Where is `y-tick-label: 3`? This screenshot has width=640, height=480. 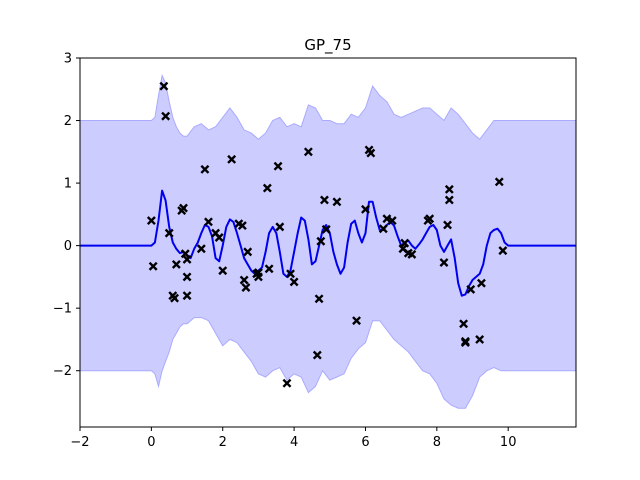
y-tick-label: 3 is located at coordinates (68, 59).